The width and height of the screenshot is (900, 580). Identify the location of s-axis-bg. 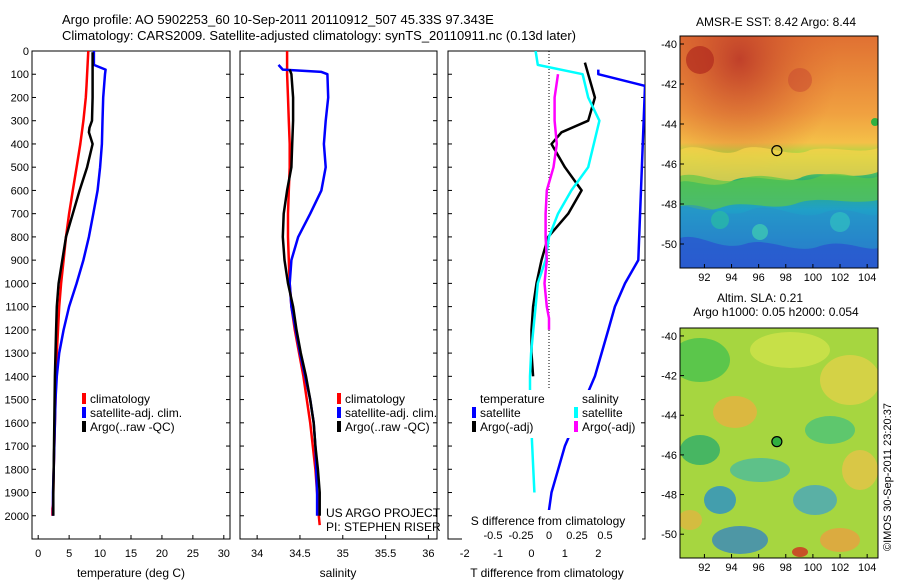
(552, 525).